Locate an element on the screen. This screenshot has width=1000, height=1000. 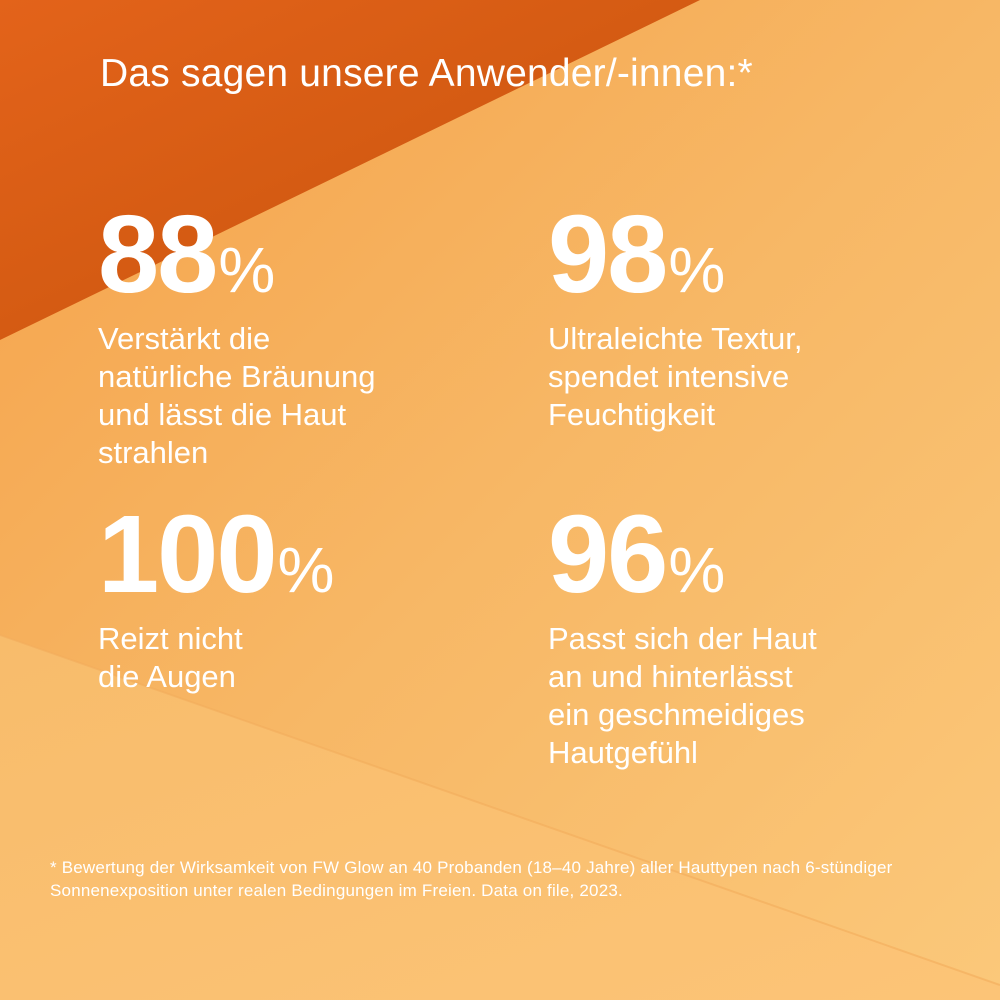
stat-number: 100% is located at coordinates (278, 555).